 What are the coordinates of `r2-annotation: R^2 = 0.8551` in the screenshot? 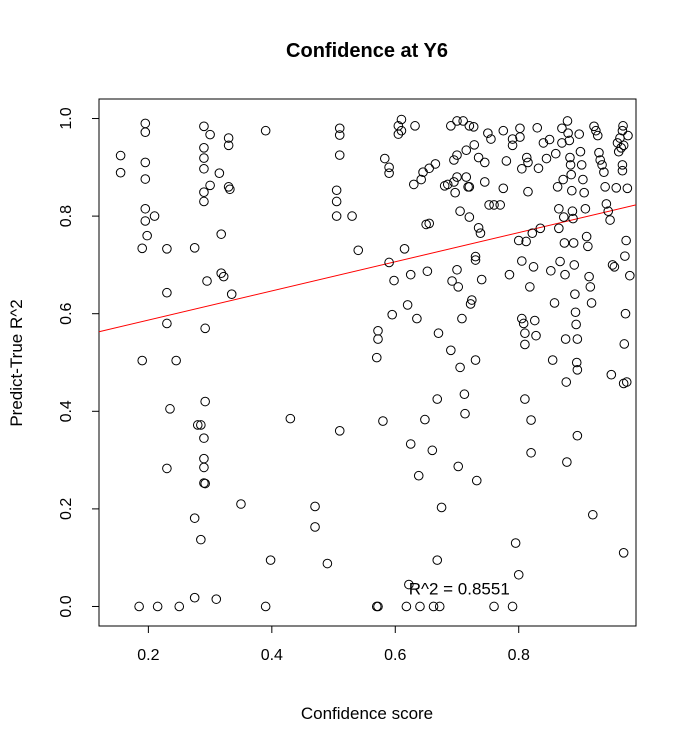 It's located at (459, 588).